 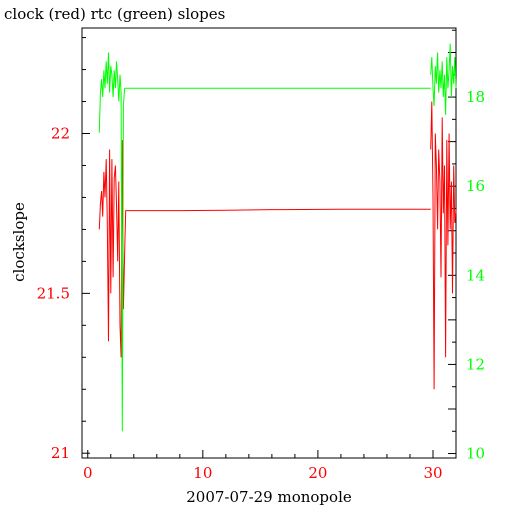 I want to click on x-axis-label: 2007-07-29 monopole, so click(x=269, y=497).